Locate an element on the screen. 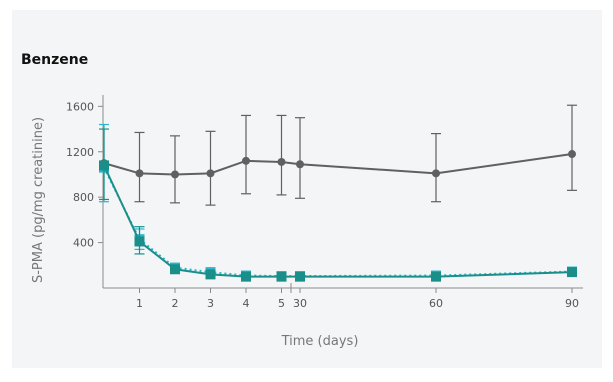 Image resolution: width=613 pixels, height=382 pixels. y-tick-label: 1600 is located at coordinates (80, 106).